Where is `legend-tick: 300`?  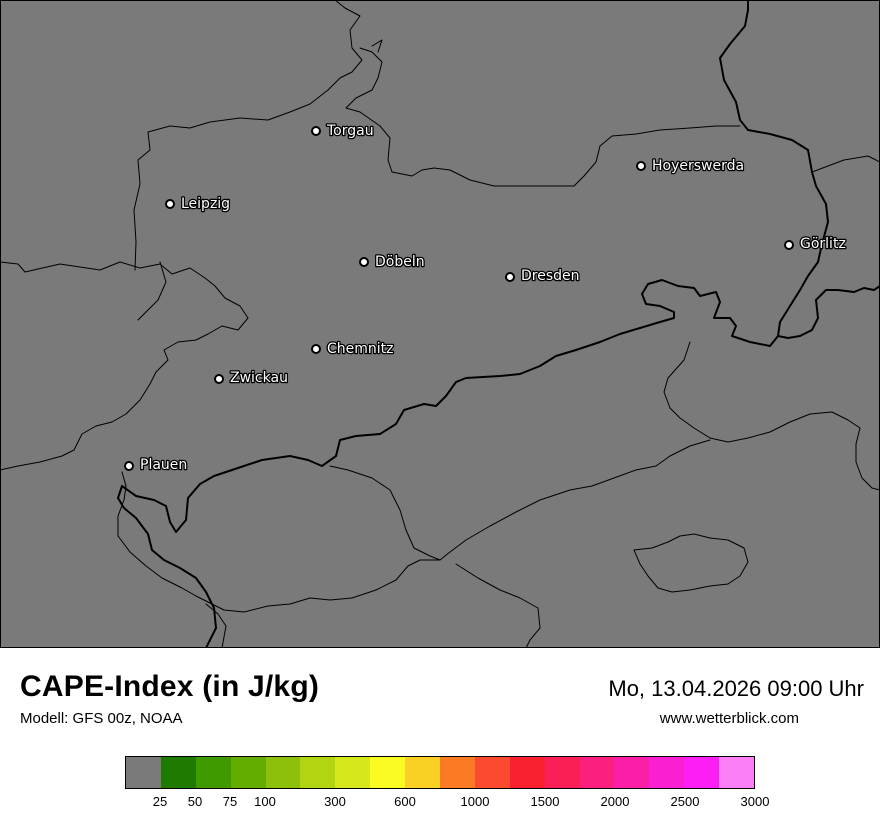 legend-tick: 300 is located at coordinates (335, 801).